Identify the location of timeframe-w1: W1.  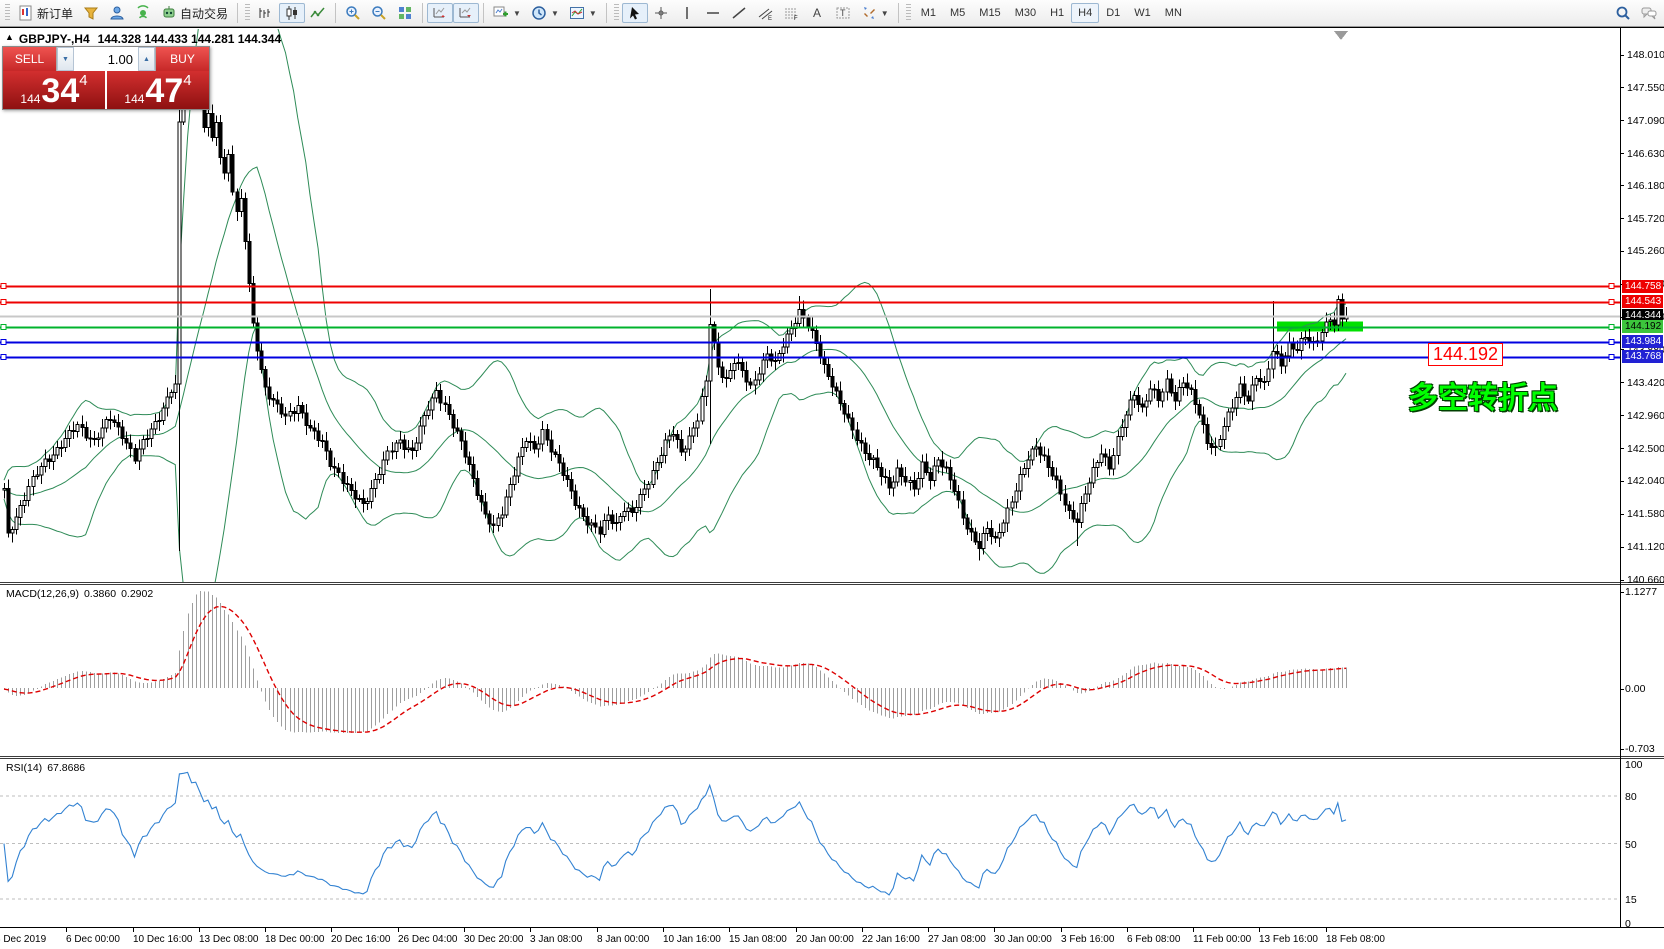
(1142, 13).